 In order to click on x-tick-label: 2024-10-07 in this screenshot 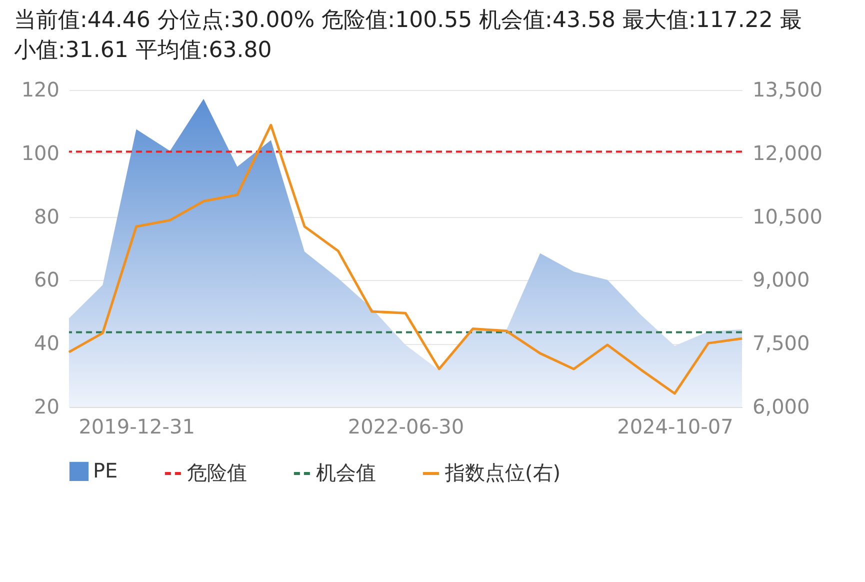, I will do `click(675, 426)`.